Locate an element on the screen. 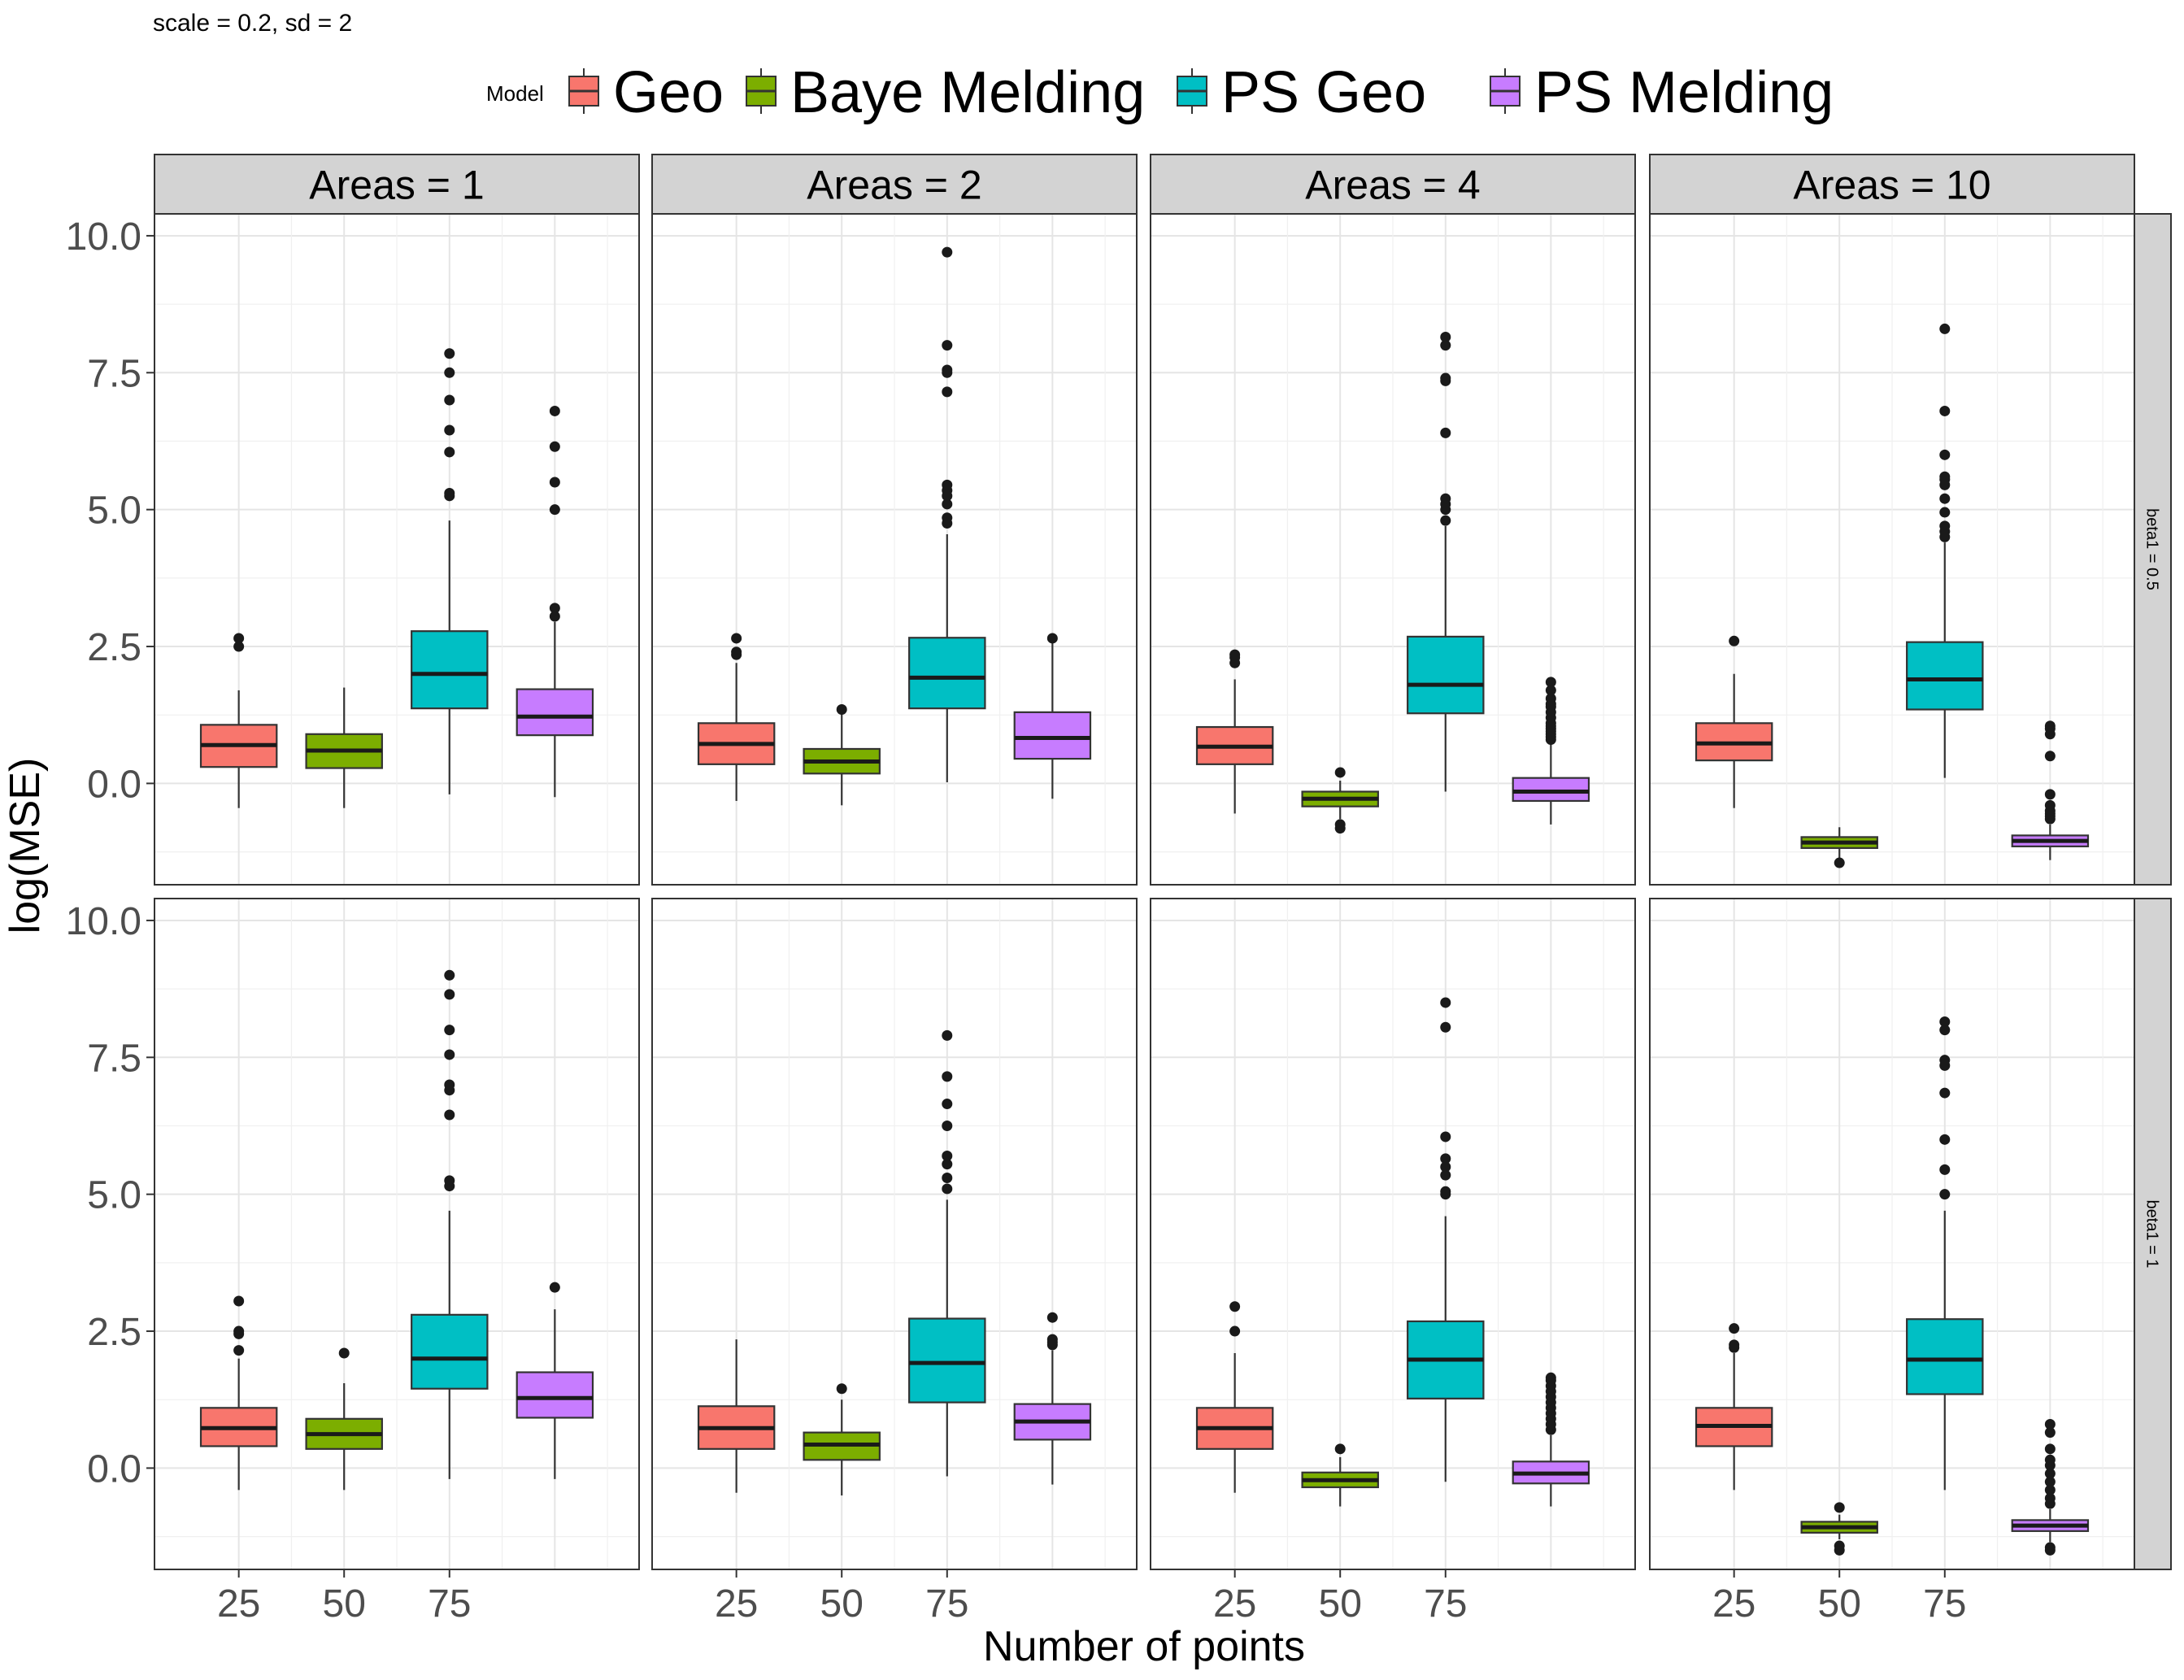 This screenshot has width=2184, height=1680. facet-strip-label: Areas = 4 is located at coordinates (1393, 185).